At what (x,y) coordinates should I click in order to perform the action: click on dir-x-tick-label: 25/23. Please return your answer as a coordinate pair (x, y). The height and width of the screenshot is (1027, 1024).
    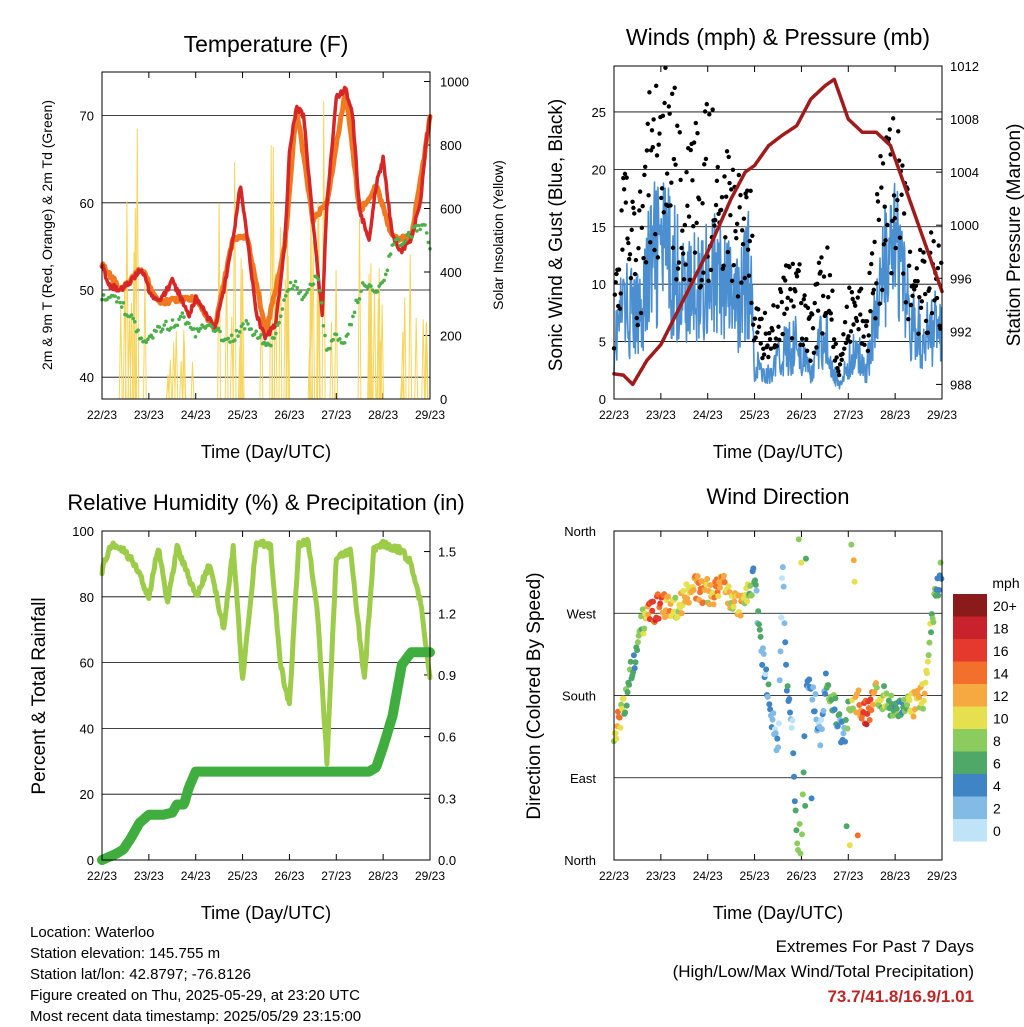
    Looking at the image, I should click on (755, 876).